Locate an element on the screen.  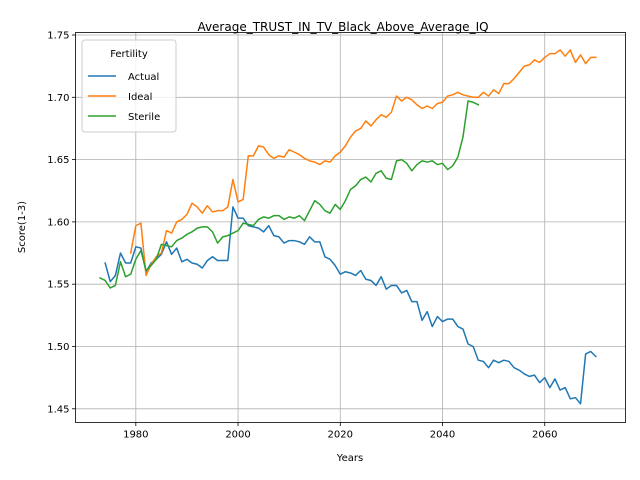
x-tick-label: 2040 is located at coordinates (442, 435).